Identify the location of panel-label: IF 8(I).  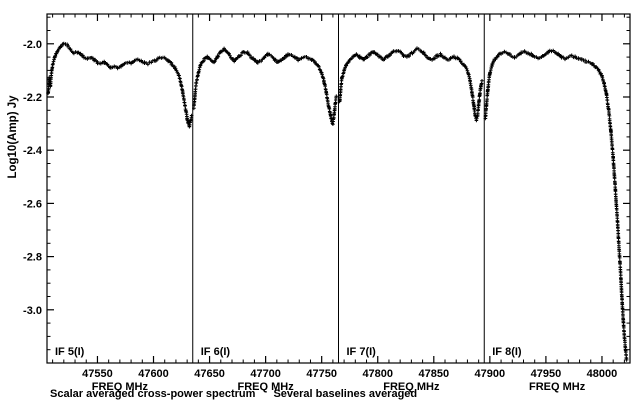
(507, 352).